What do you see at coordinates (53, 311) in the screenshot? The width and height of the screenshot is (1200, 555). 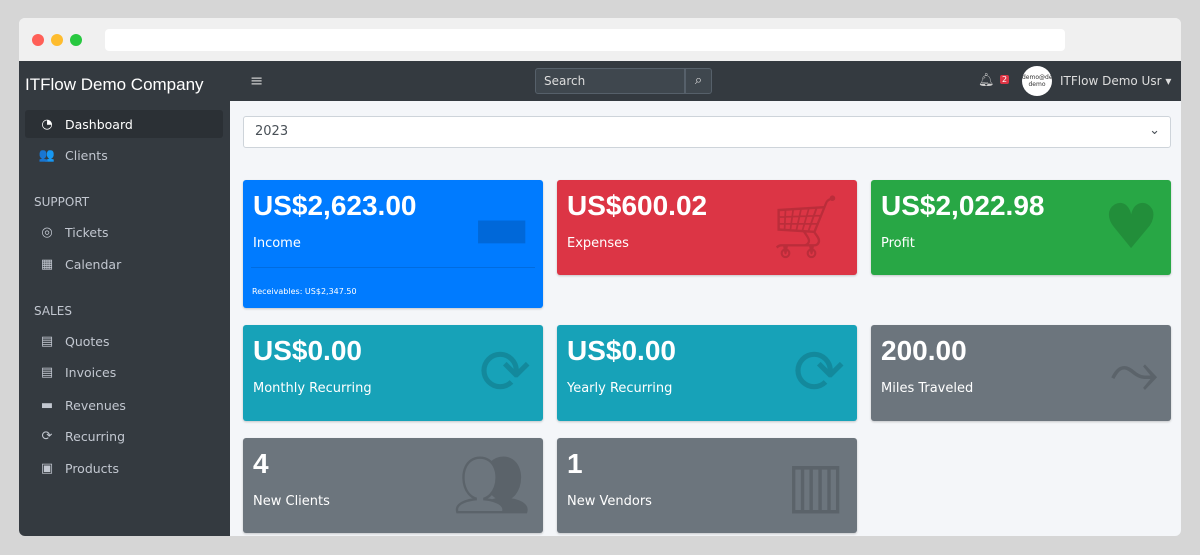 I see `sales-header: SALES` at bounding box center [53, 311].